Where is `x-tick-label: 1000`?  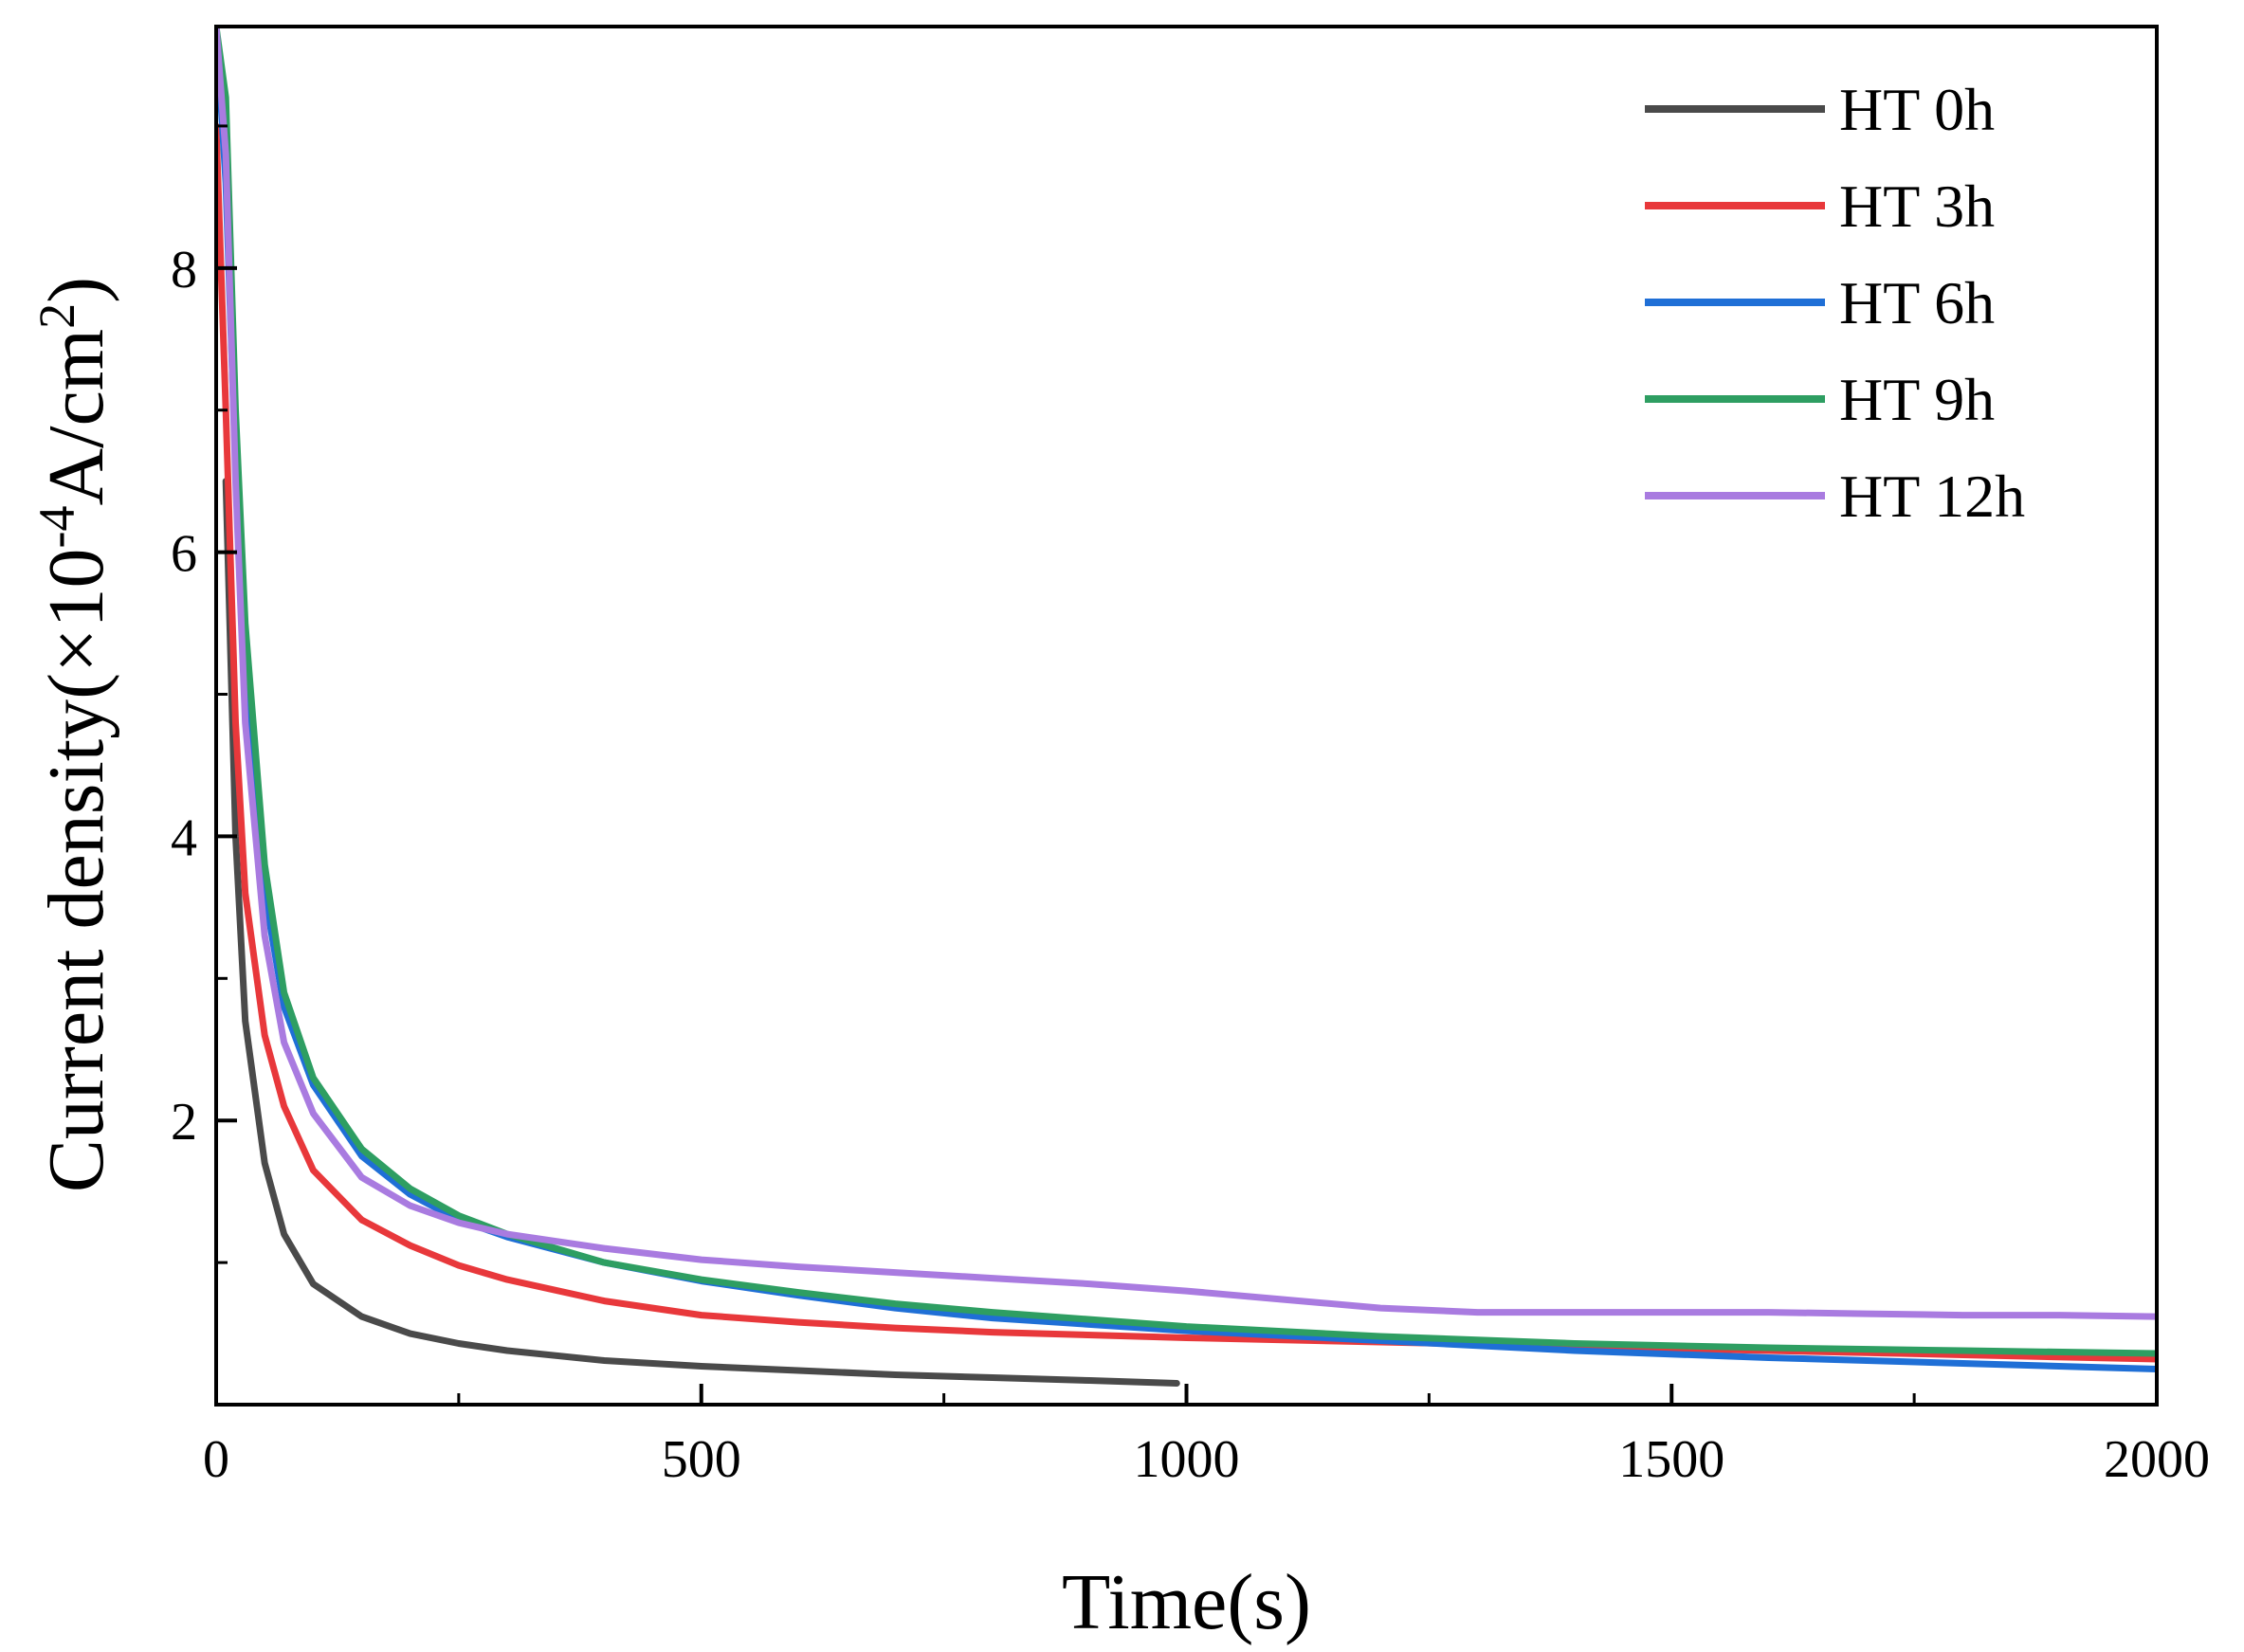
x-tick-label: 1000 is located at coordinates (1187, 1460).